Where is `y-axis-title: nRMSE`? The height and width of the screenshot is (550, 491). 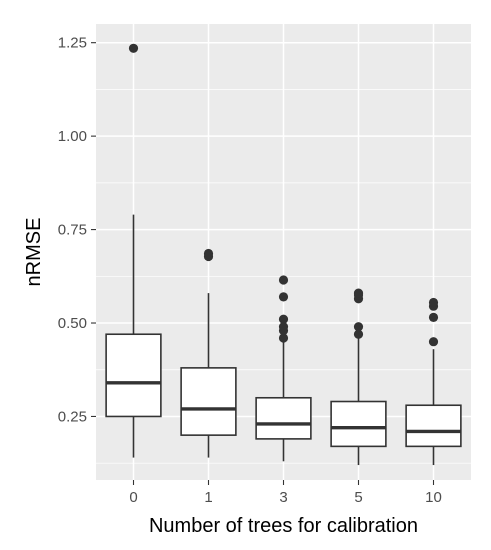 y-axis-title: nRMSE is located at coordinates (34, 252).